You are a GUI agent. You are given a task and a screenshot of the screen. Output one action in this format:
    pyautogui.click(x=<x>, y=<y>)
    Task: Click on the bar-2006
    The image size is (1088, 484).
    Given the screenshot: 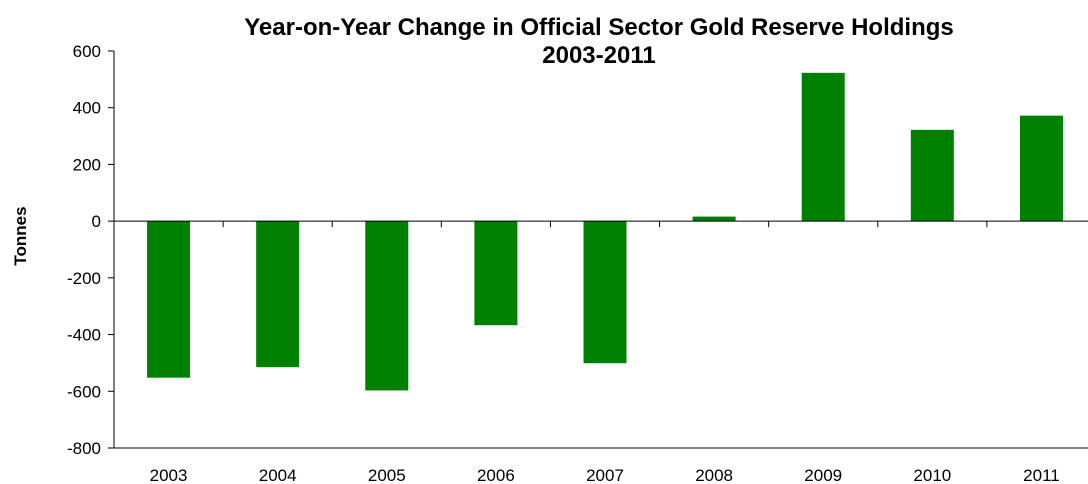 What is the action you would take?
    pyautogui.click(x=496, y=273)
    